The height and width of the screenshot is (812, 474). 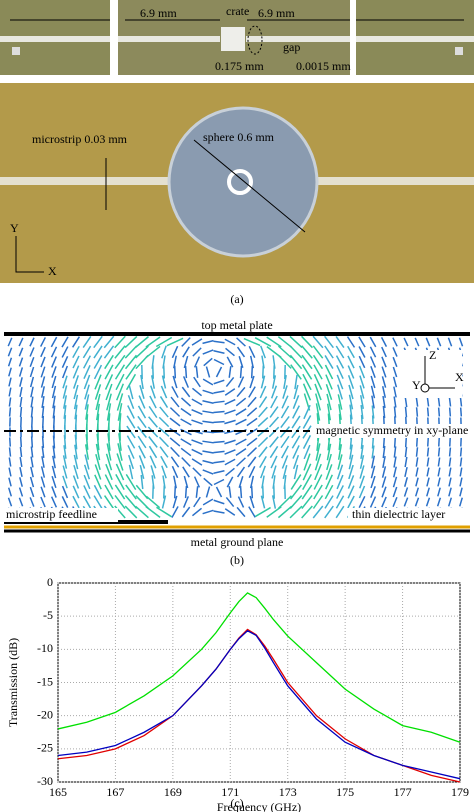 What do you see at coordinates (158, 13) in the screenshot?
I see `label: 6.9 mm` at bounding box center [158, 13].